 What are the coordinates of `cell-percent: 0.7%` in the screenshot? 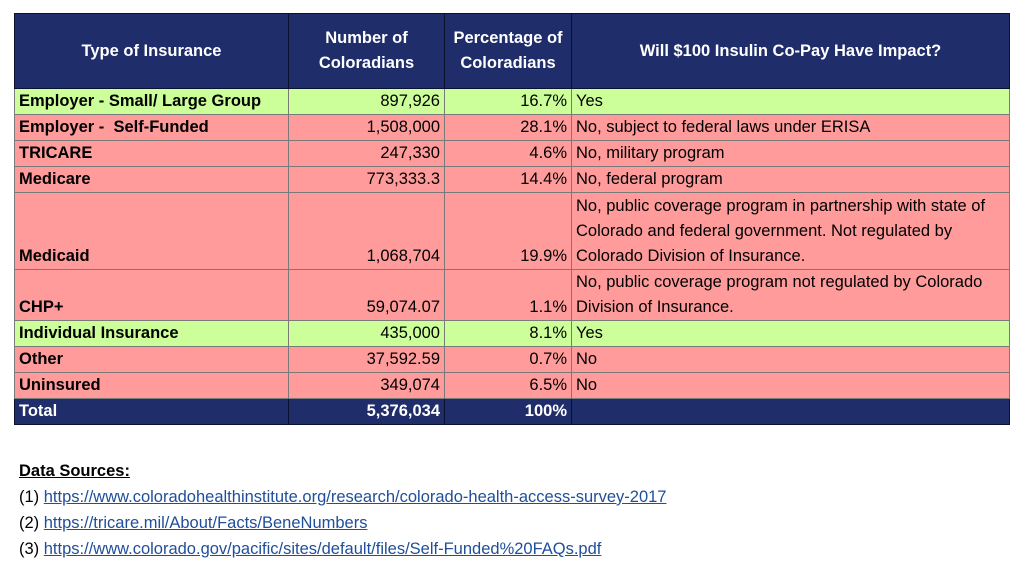 It's located at (508, 359).